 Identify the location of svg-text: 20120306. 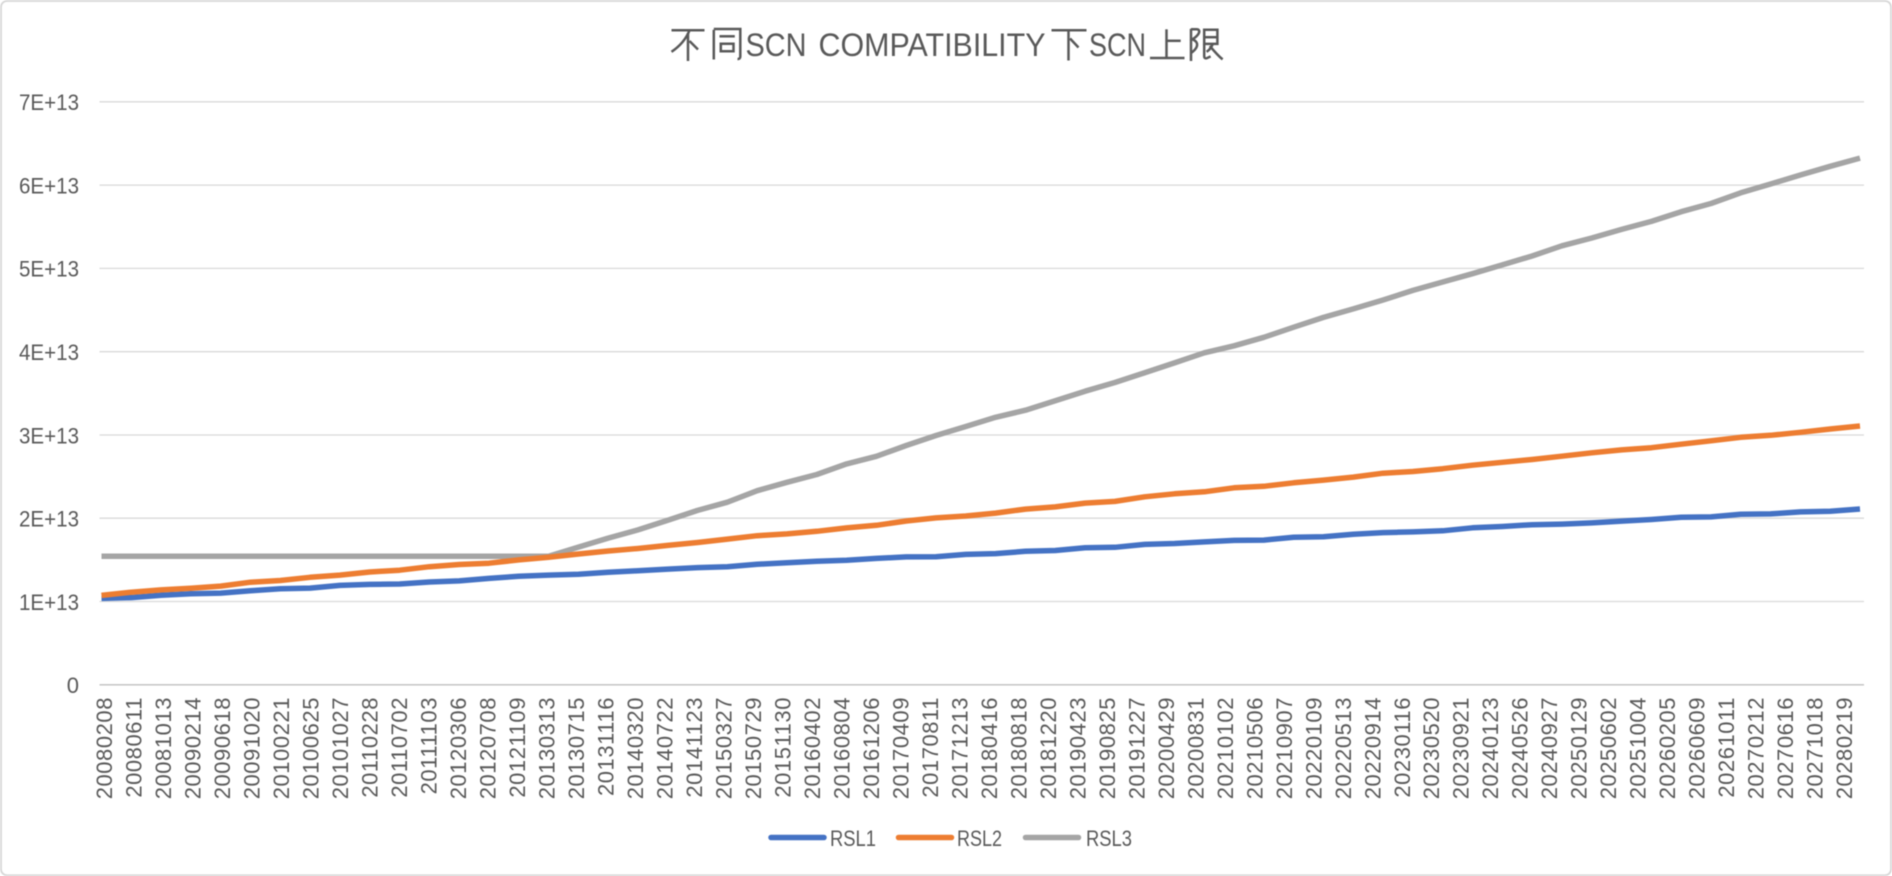
(458, 748).